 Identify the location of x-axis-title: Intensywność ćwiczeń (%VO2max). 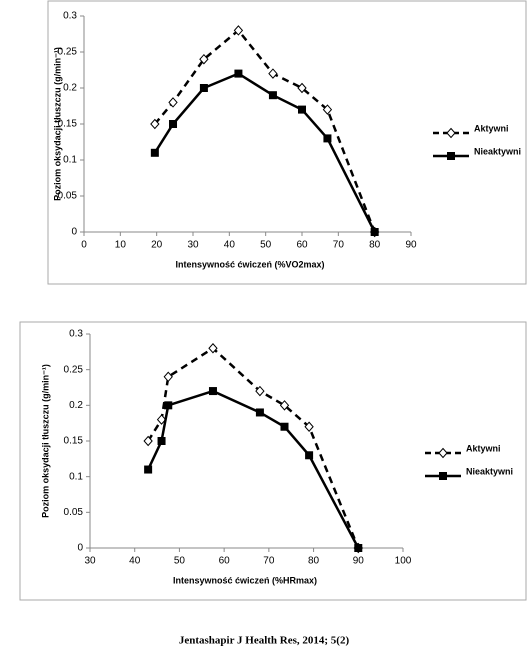
(249, 264).